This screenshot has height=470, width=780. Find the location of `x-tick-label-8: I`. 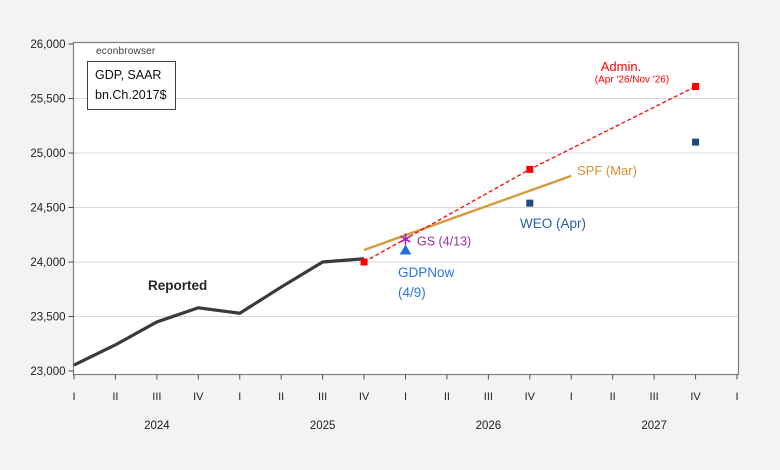

x-tick-label-8: I is located at coordinates (405, 397).